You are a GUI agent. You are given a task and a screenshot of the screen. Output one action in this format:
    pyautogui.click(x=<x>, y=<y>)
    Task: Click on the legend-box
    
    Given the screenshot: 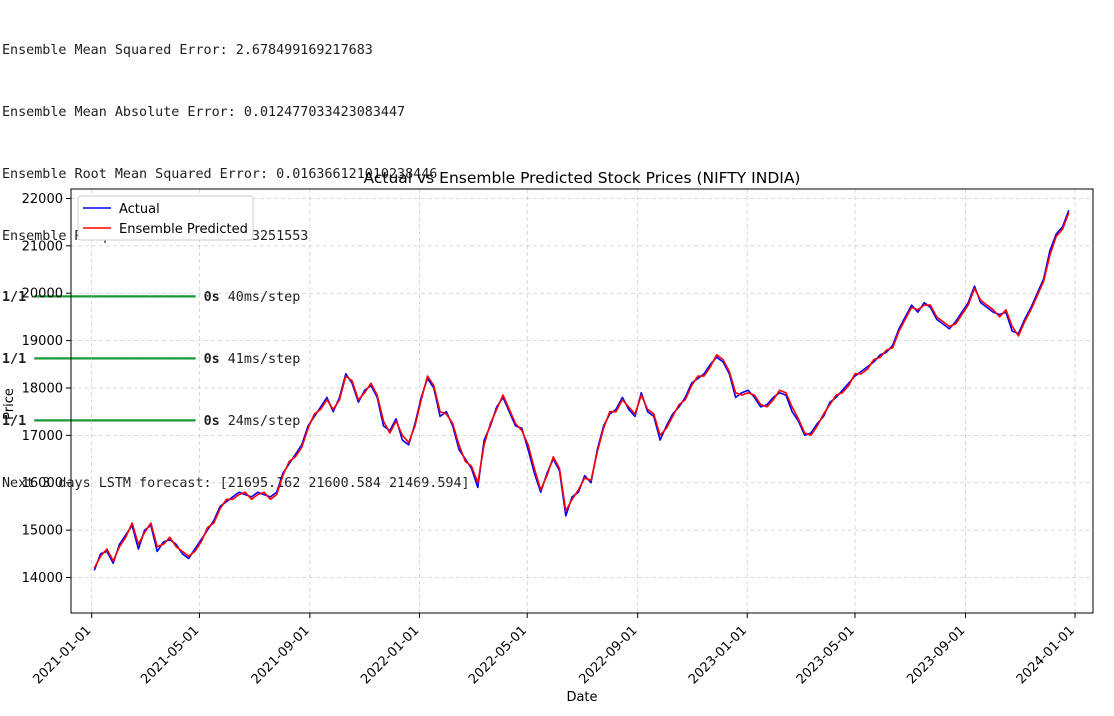 What is the action you would take?
    pyautogui.click(x=165, y=218)
    